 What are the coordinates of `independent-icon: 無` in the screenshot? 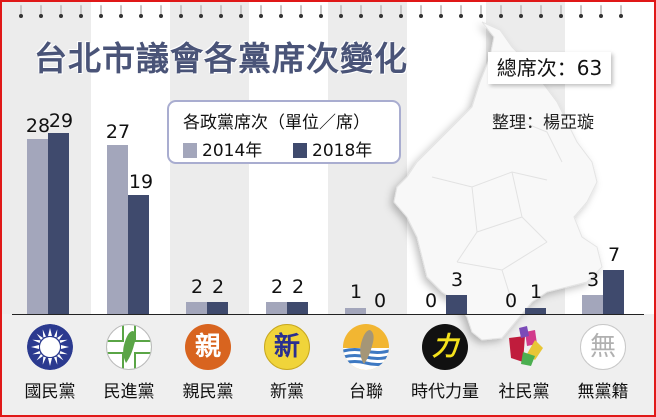 It's located at (603, 347).